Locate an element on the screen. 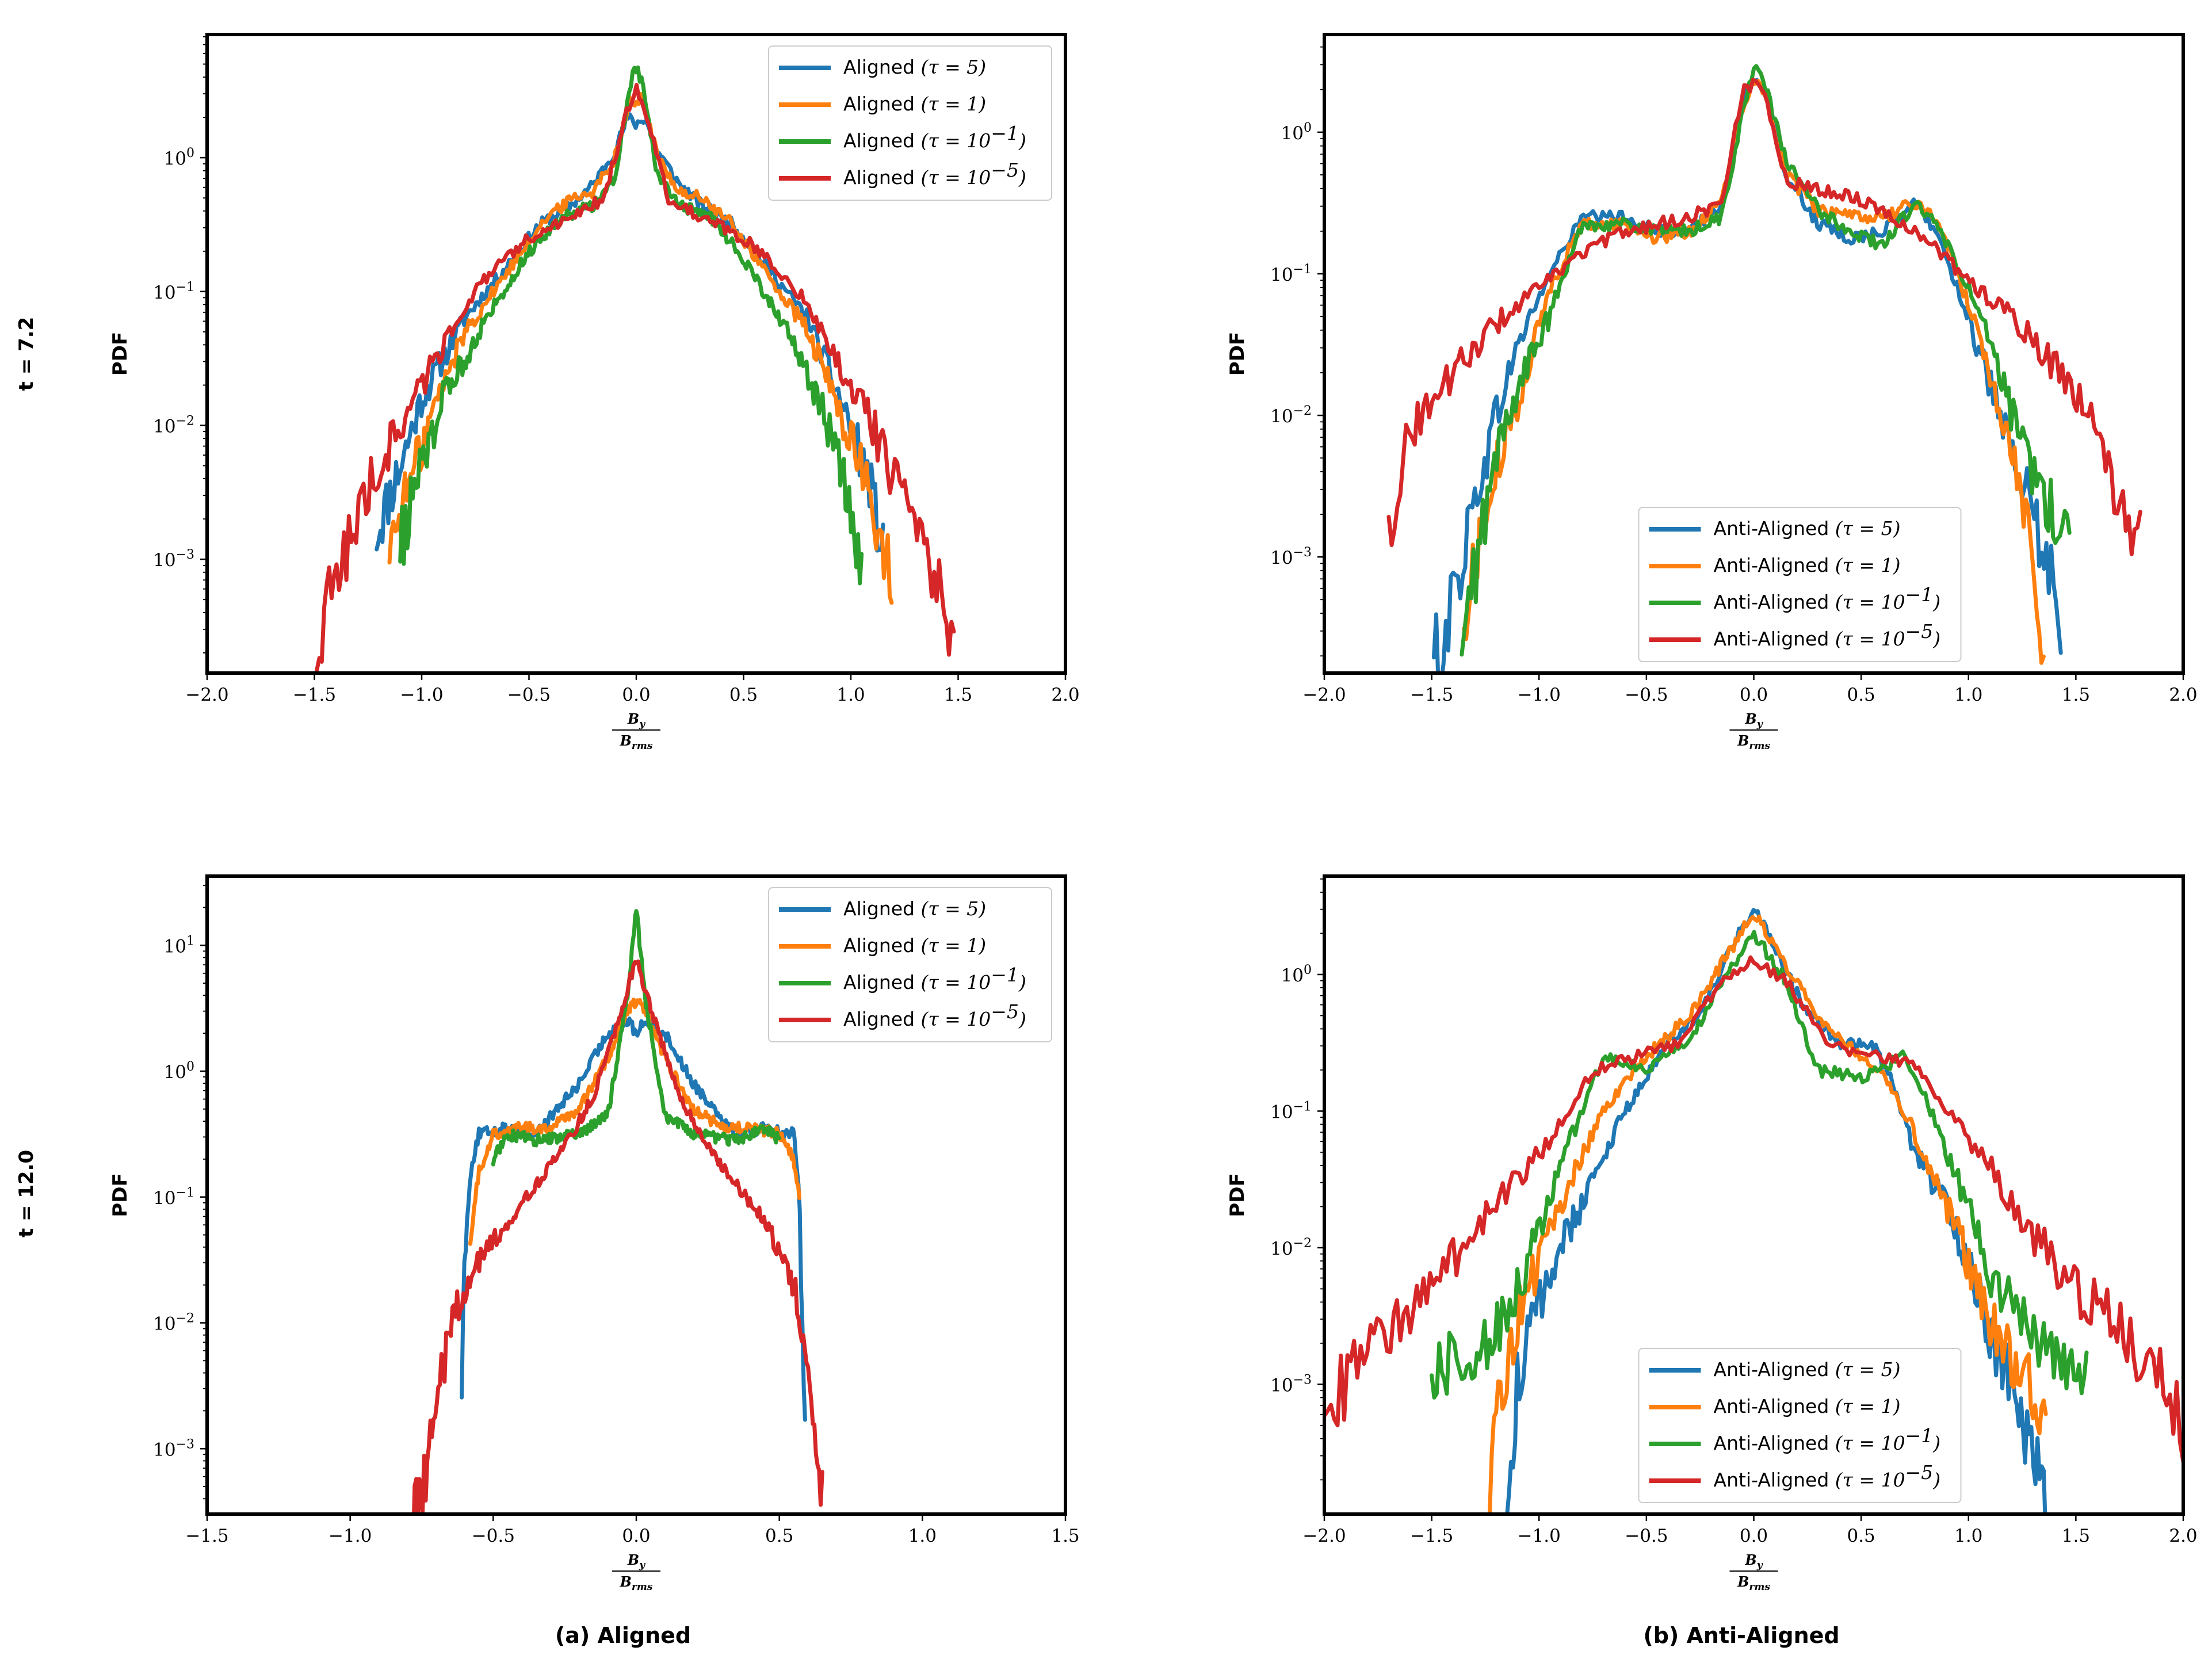 The width and height of the screenshot is (2212, 1670). y-tick-label: 10¹ is located at coordinates (179, 946).